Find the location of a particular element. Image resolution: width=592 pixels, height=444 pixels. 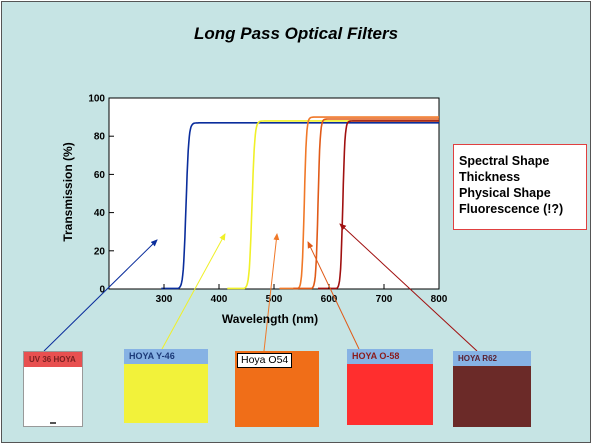

filter-swatch-uv36: UV 36 HOYA is located at coordinates (53, 389).